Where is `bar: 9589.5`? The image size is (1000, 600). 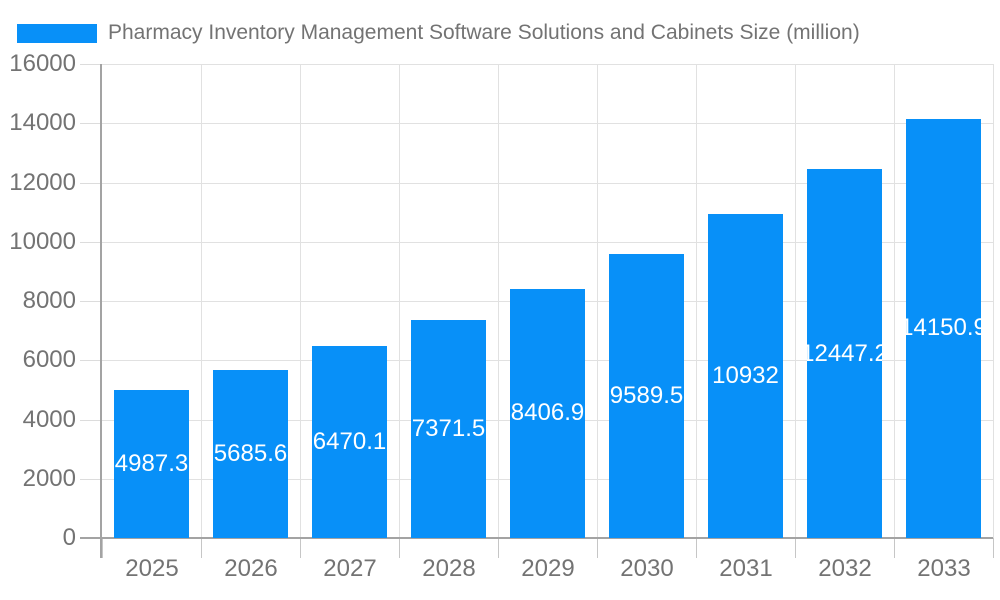
bar: 9589.5 is located at coordinates (646, 395).